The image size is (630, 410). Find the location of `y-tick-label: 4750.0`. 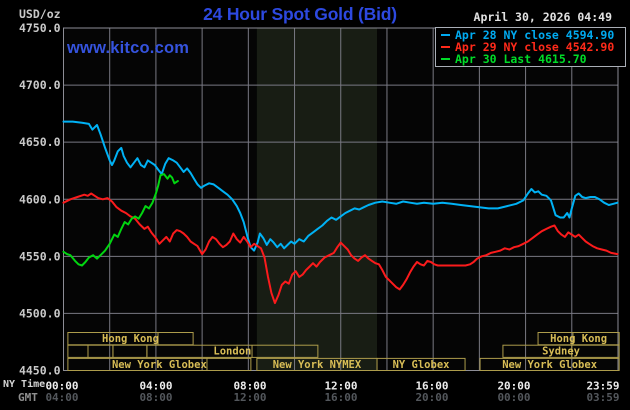

y-tick-label: 4750.0 is located at coordinates (40, 28).